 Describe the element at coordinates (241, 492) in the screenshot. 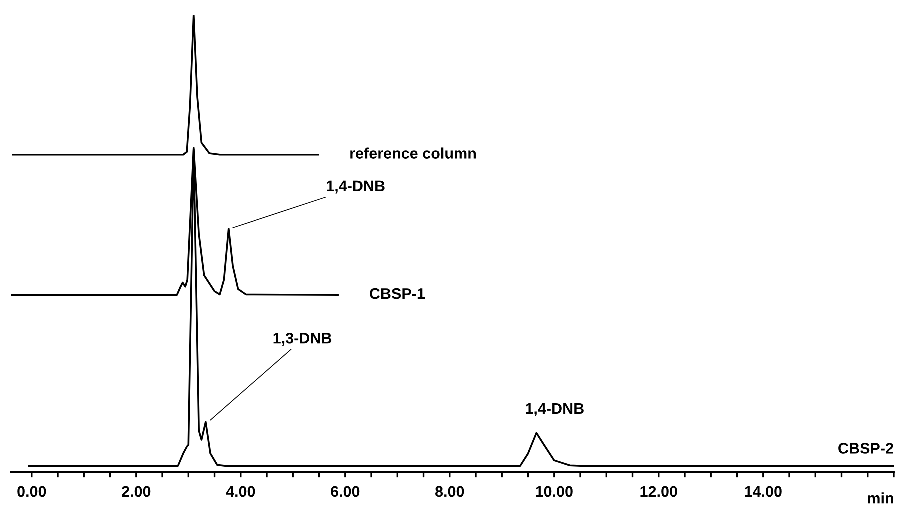

I see `x-tick-label: 4.00` at that location.